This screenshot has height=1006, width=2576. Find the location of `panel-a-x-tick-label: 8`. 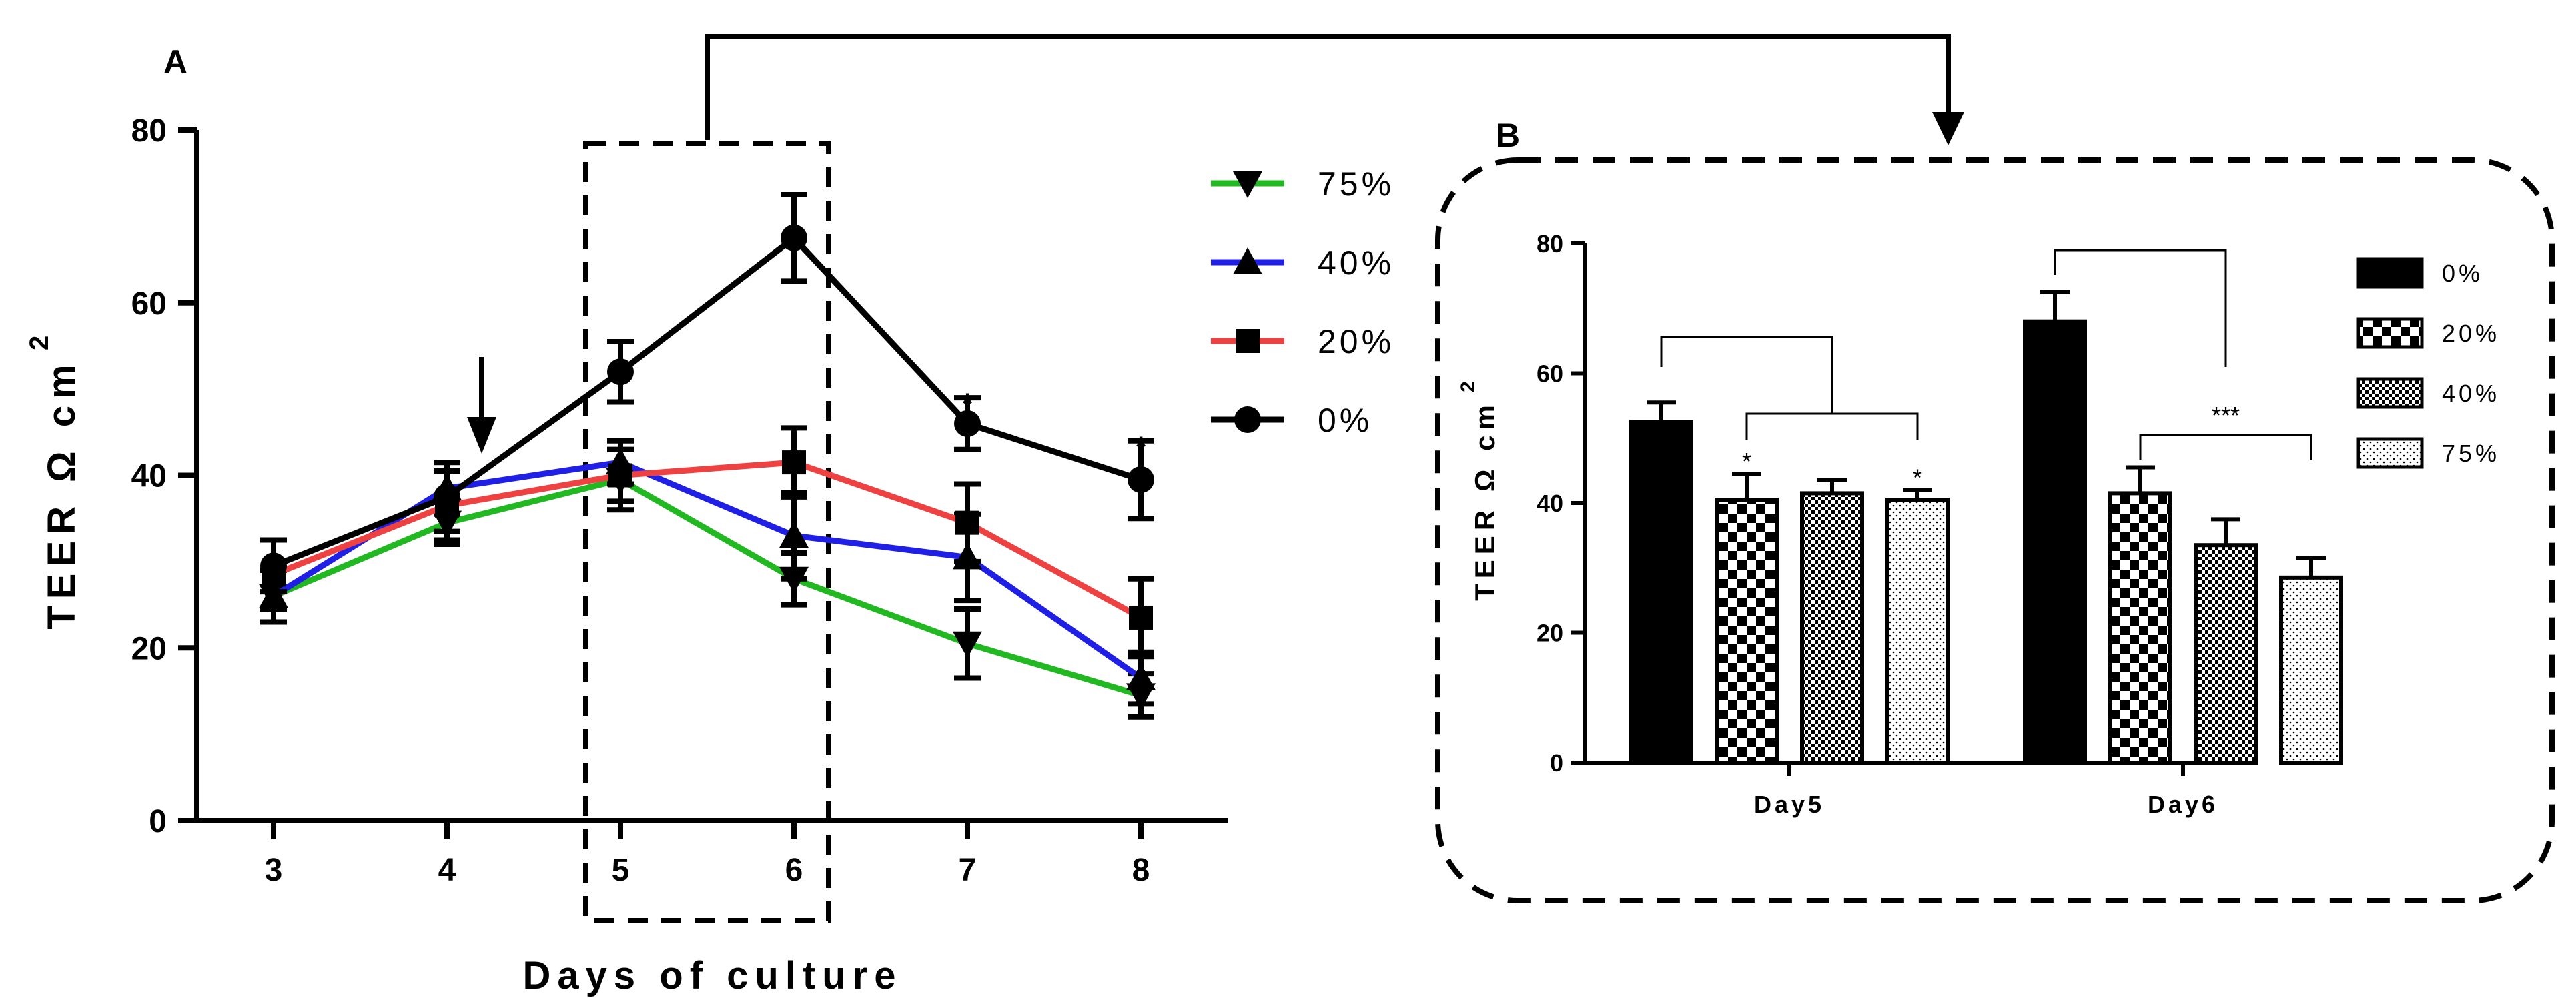

panel-a-x-tick-label: 8 is located at coordinates (1141, 871).